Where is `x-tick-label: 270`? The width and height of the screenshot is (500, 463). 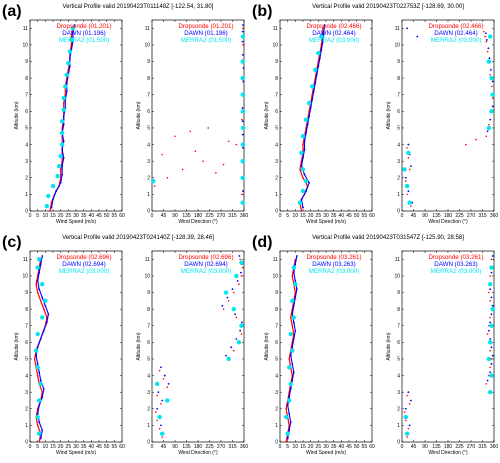 x-tick-label: 270 is located at coordinates (471, 447).